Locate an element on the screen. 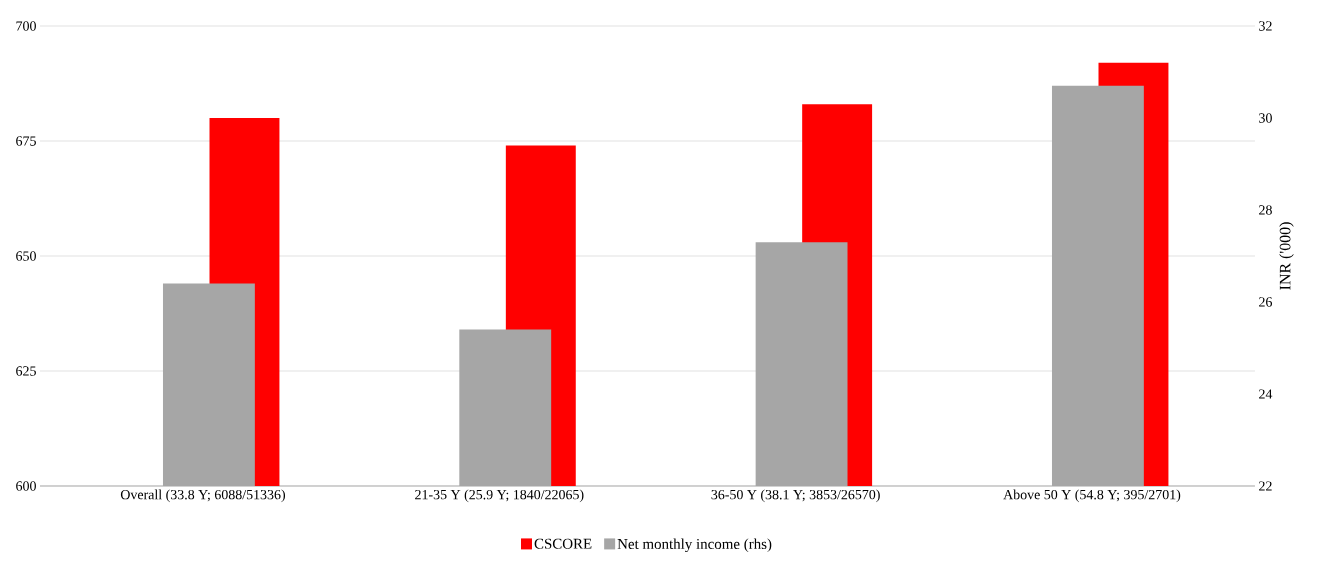 The height and width of the screenshot is (578, 1341). y2-tick-label: 22 is located at coordinates (1265, 486).